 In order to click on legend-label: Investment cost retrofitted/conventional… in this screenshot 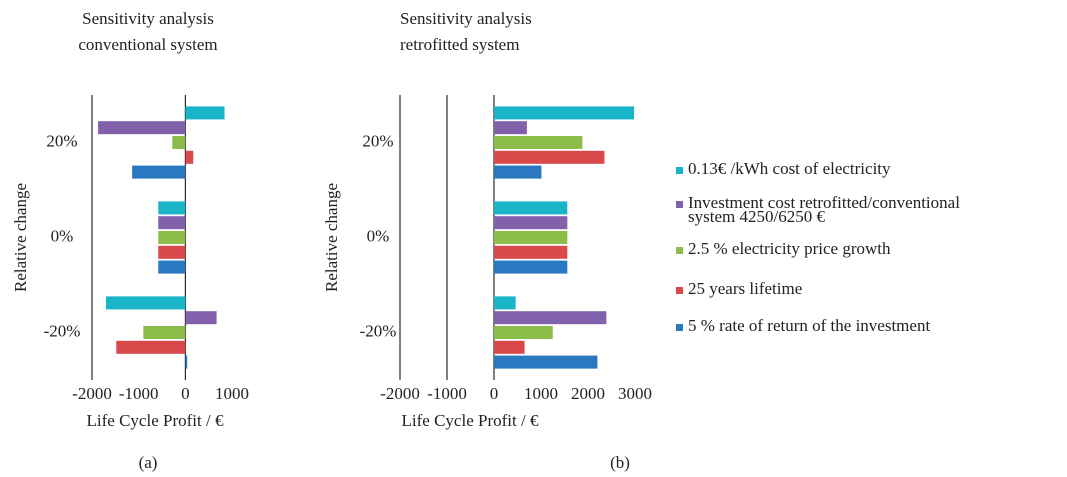, I will do `click(824, 209)`.